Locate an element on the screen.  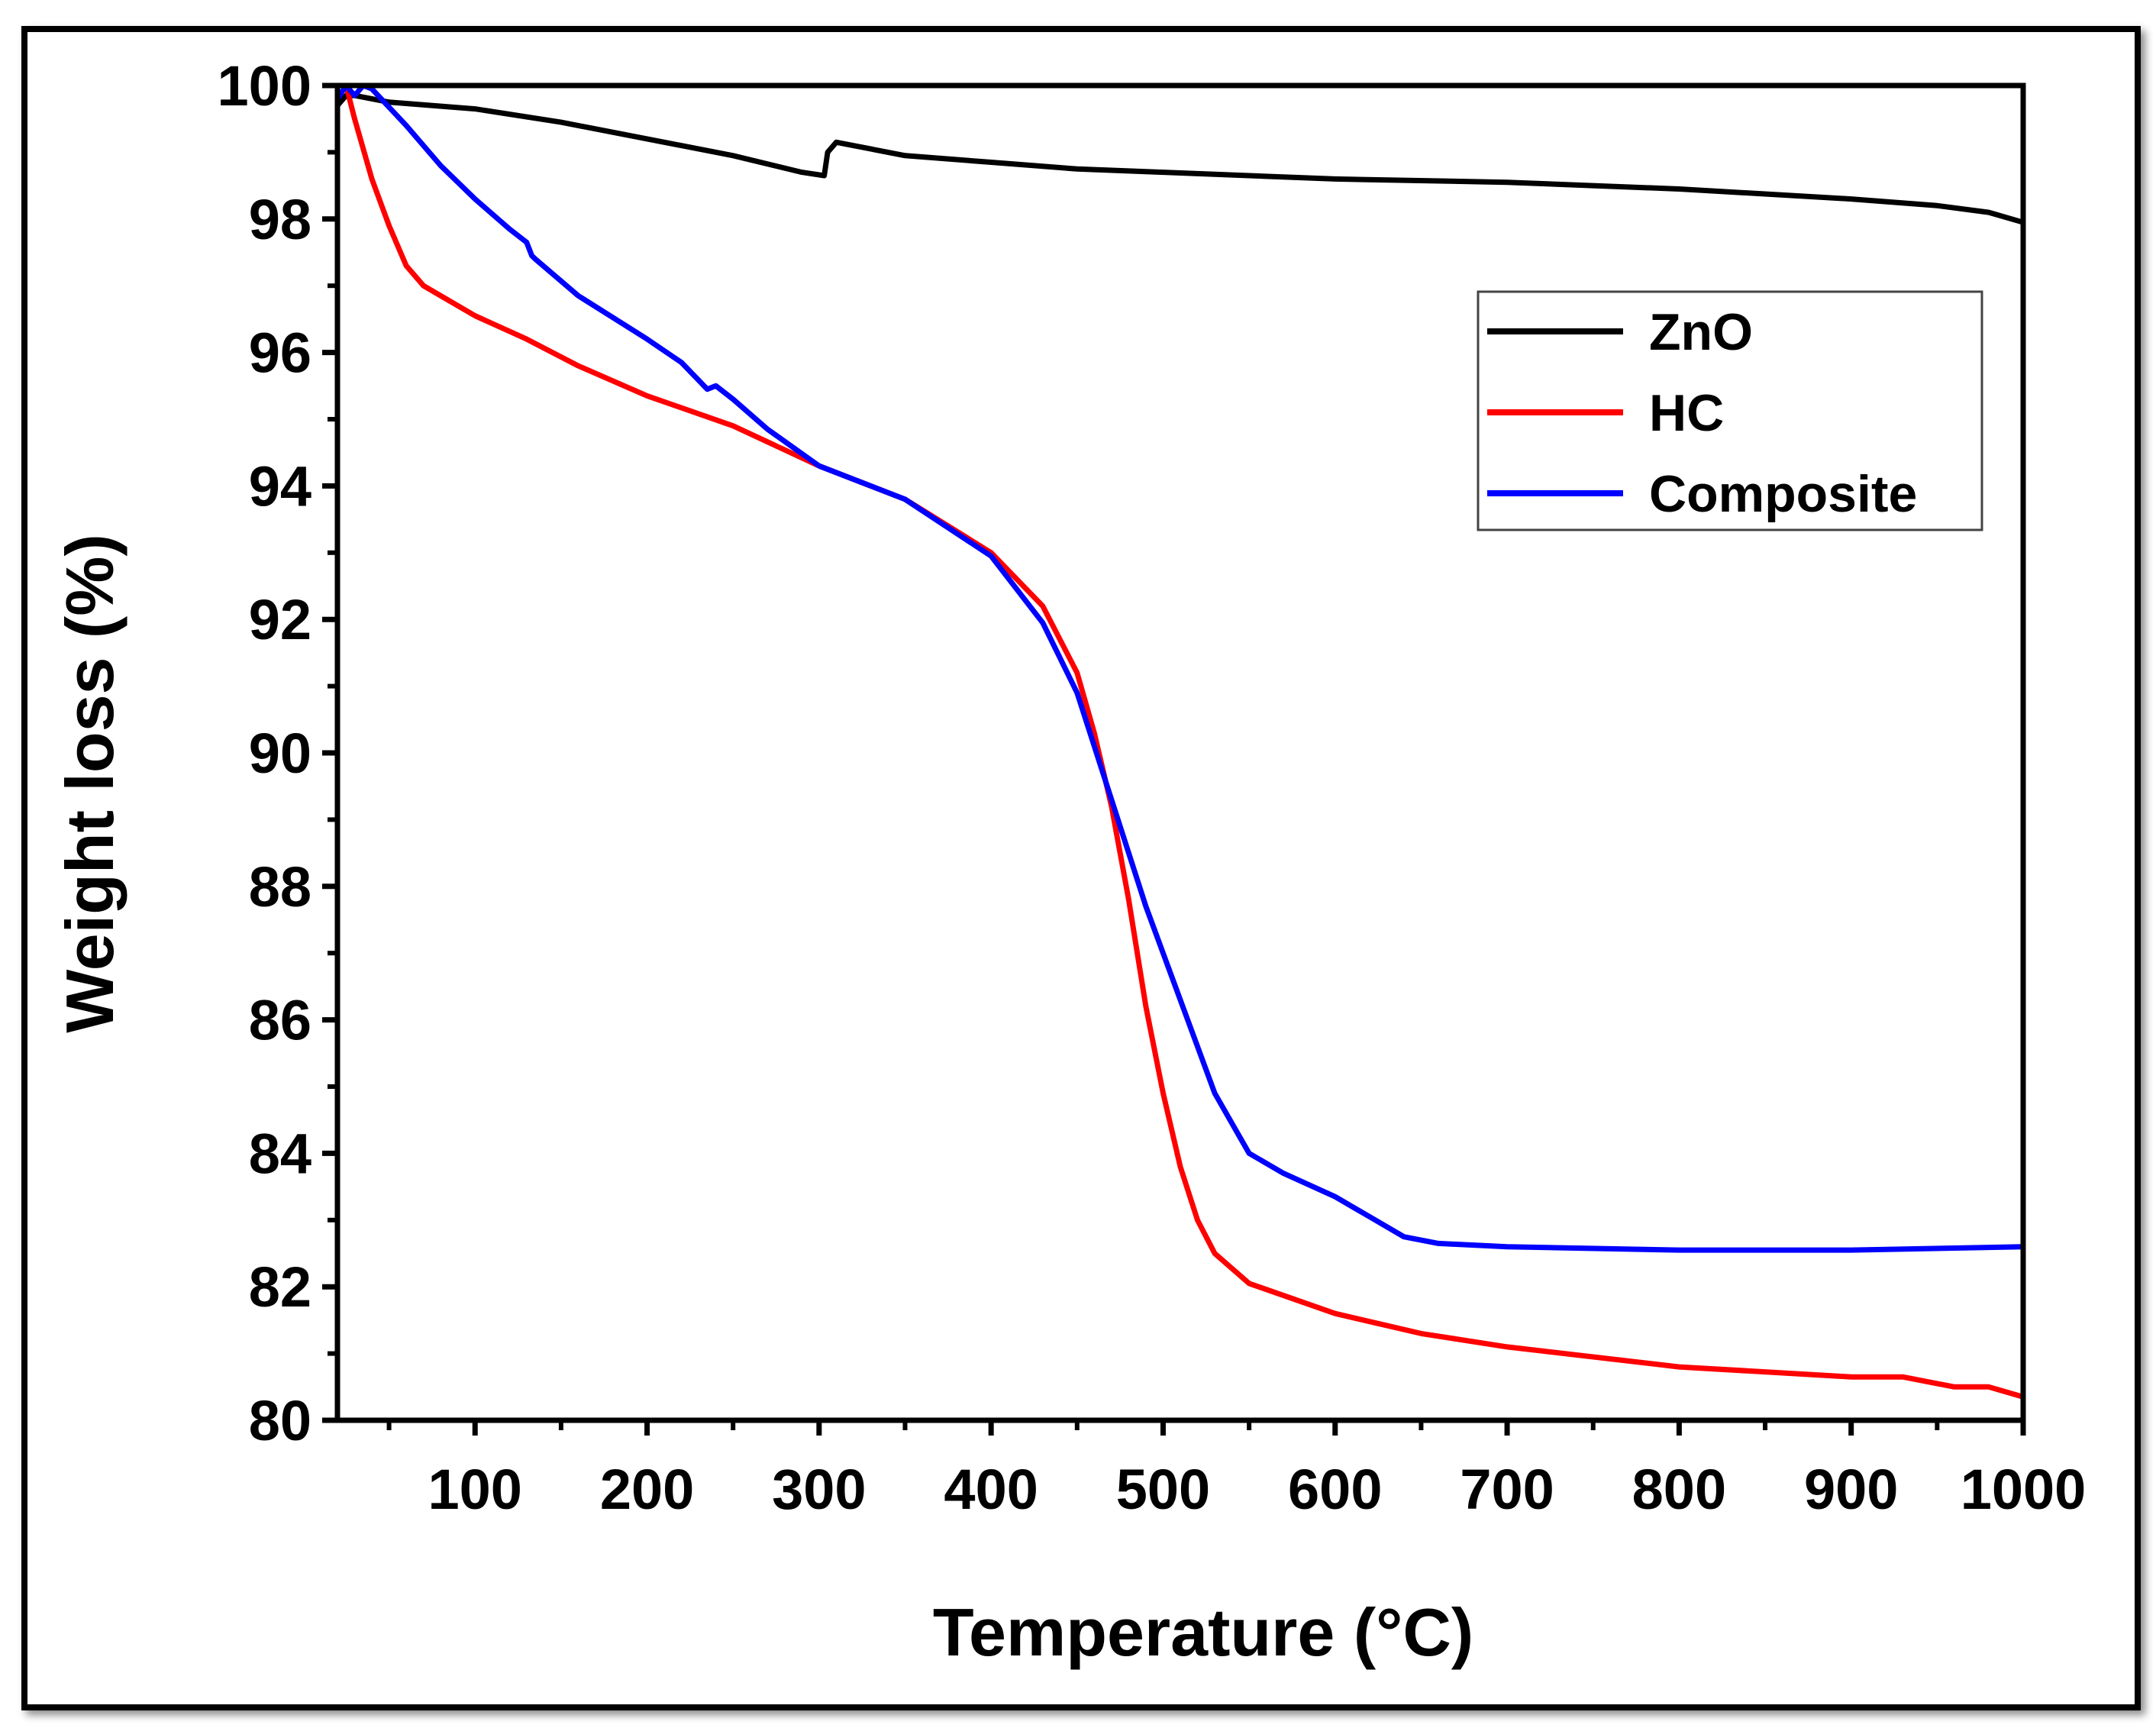
x-tick-label: 500 is located at coordinates (1163, 1489).